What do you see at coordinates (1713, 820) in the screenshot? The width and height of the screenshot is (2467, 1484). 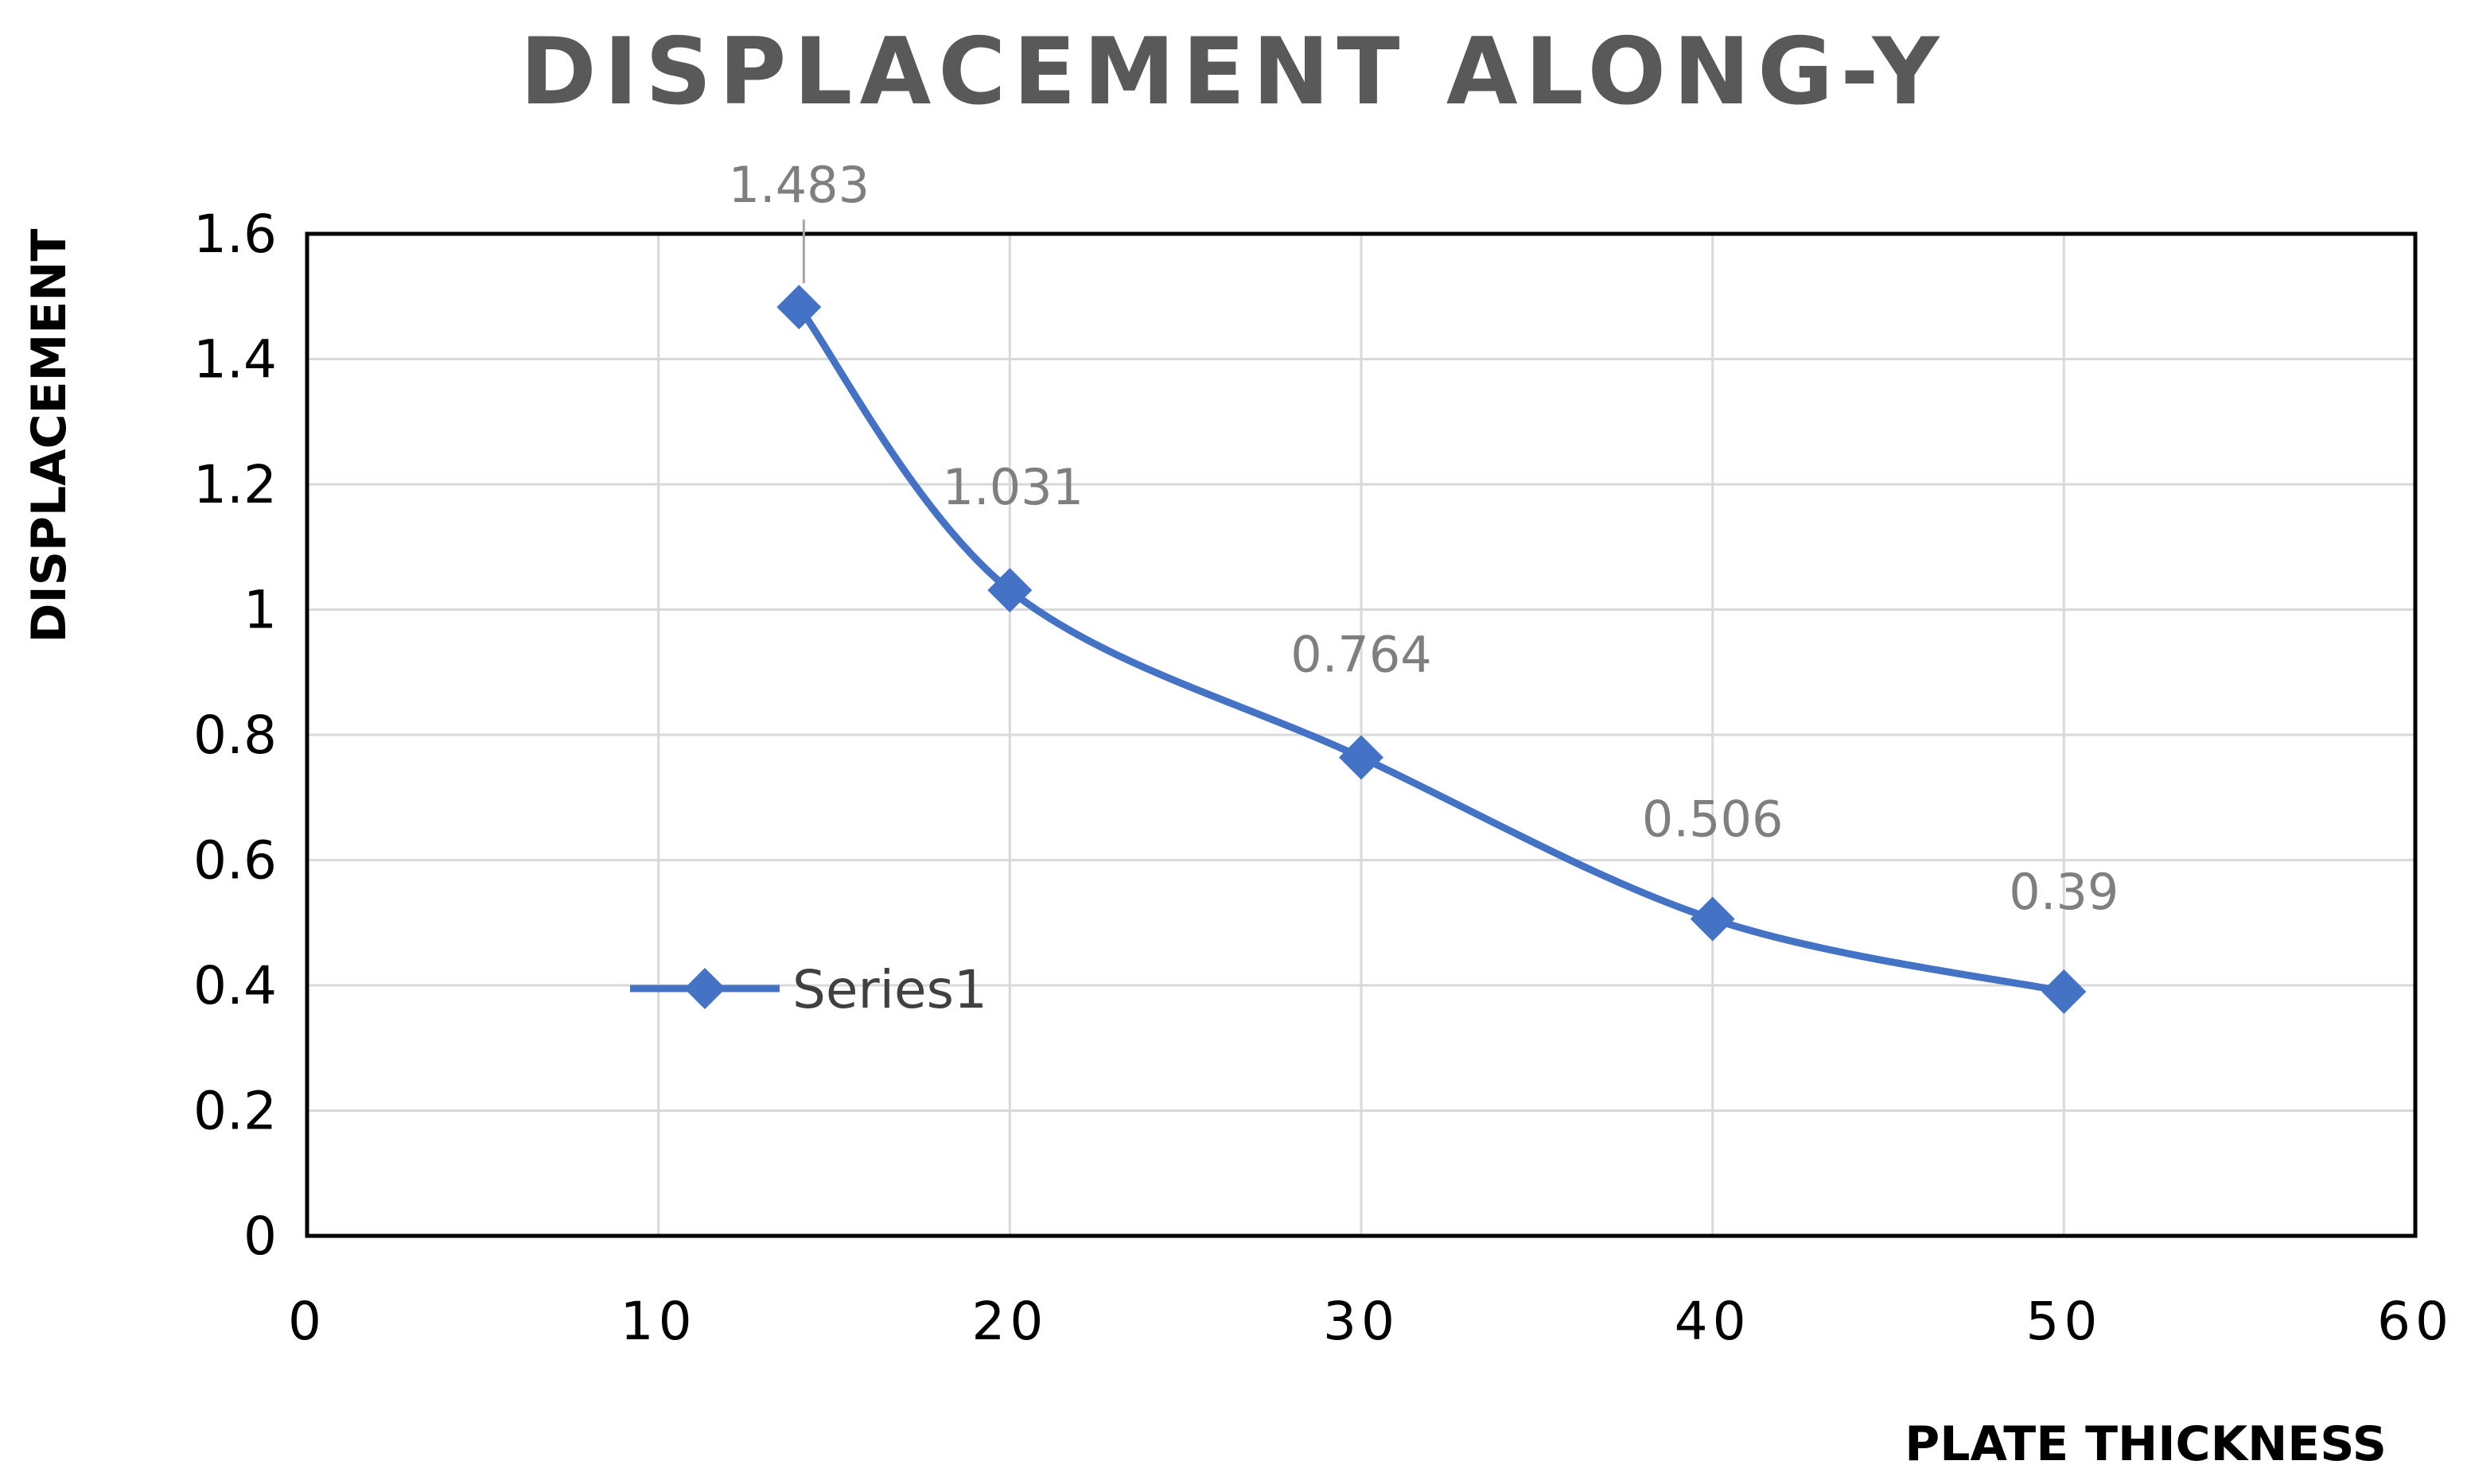 I see `data-label: 0.506` at bounding box center [1713, 820].